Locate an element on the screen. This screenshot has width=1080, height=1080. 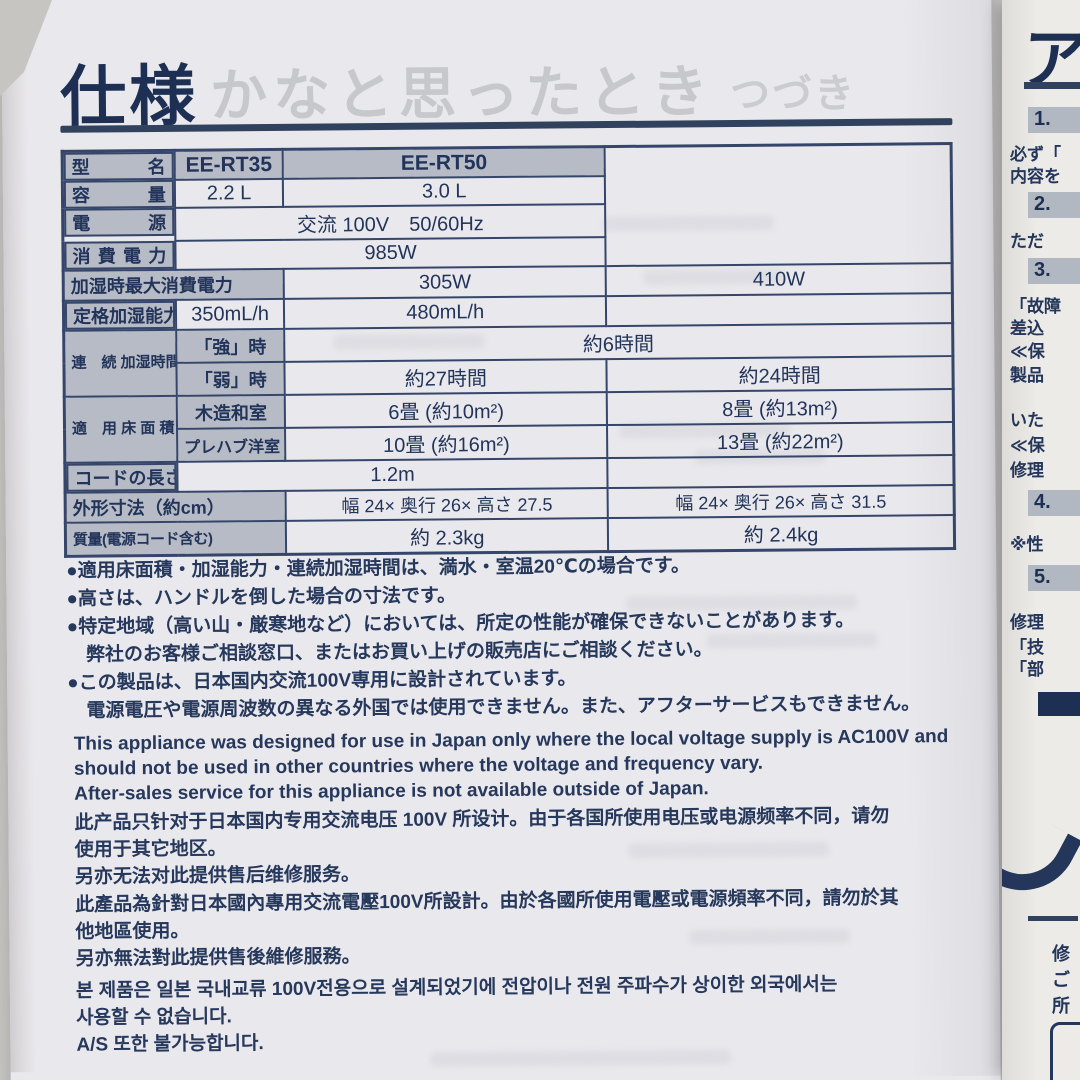
row-label: 容量 is located at coordinates (118, 194).